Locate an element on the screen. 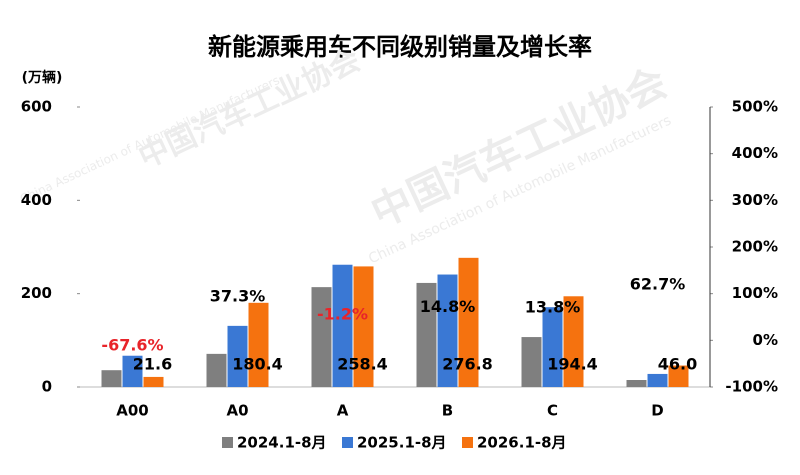 The width and height of the screenshot is (800, 475). chart-title: 新能源乘用车不同级别销量及增长率 is located at coordinates (400, 47).